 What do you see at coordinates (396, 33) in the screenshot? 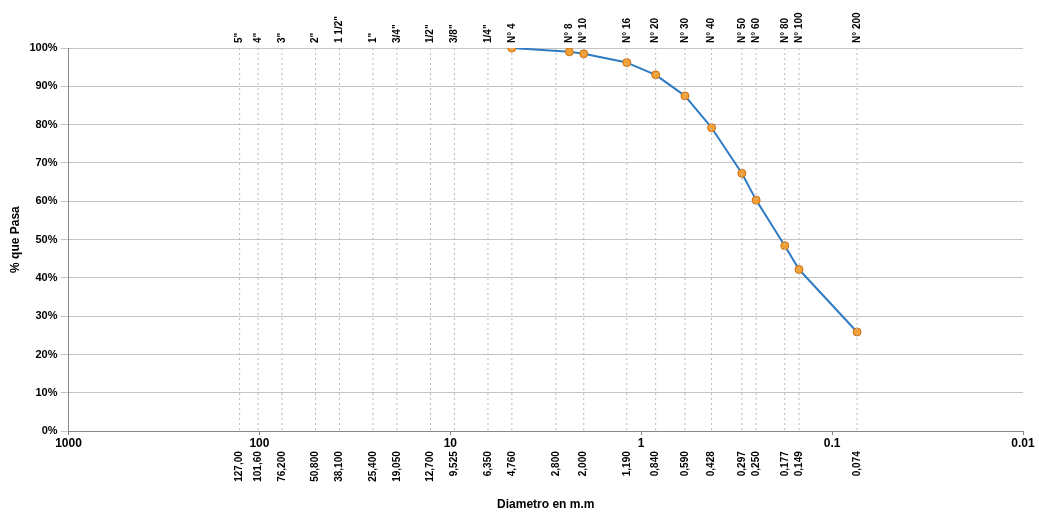
I see `annotation: 3/4"` at bounding box center [396, 33].